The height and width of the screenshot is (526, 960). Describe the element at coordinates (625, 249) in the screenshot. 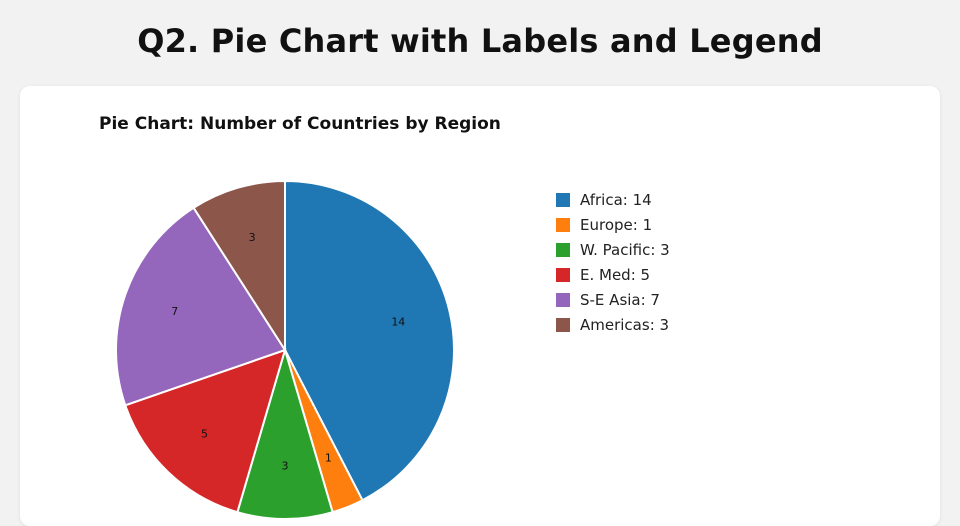

I see `legend-label: W. Pacific: 3` at that location.